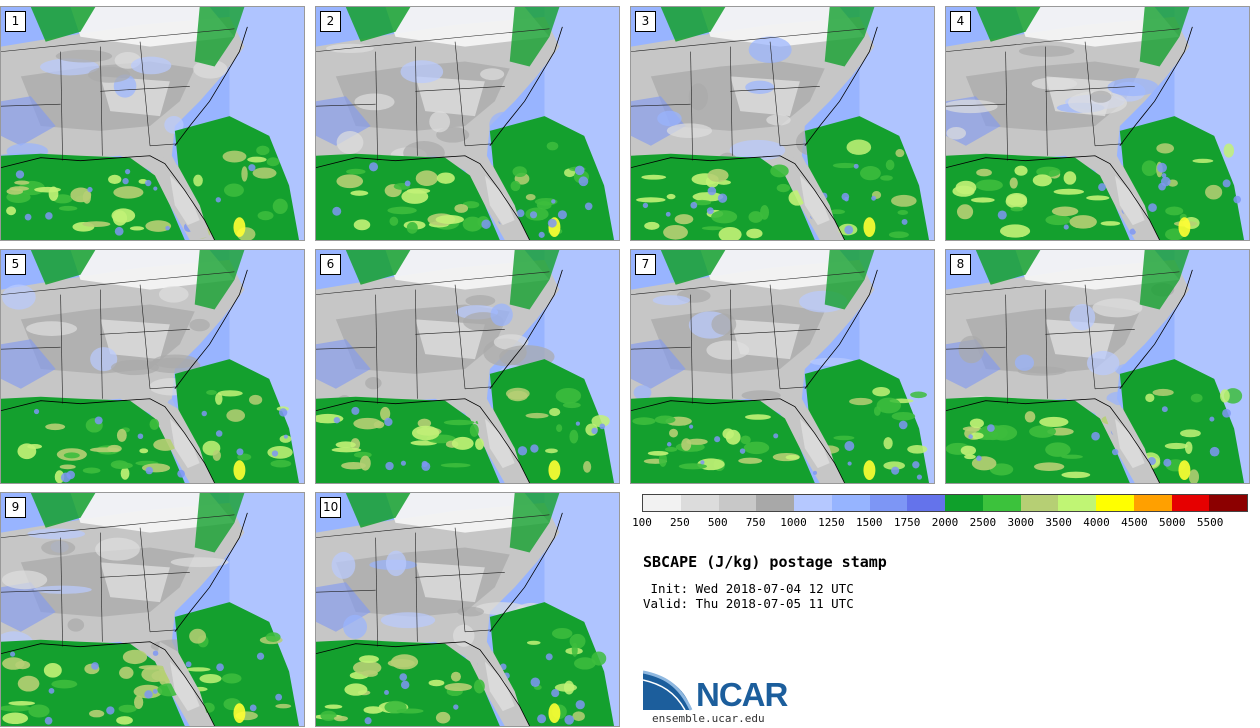 The width and height of the screenshot is (1260, 728). I want to click on ensemble-member-map: 5, so click(152, 366).